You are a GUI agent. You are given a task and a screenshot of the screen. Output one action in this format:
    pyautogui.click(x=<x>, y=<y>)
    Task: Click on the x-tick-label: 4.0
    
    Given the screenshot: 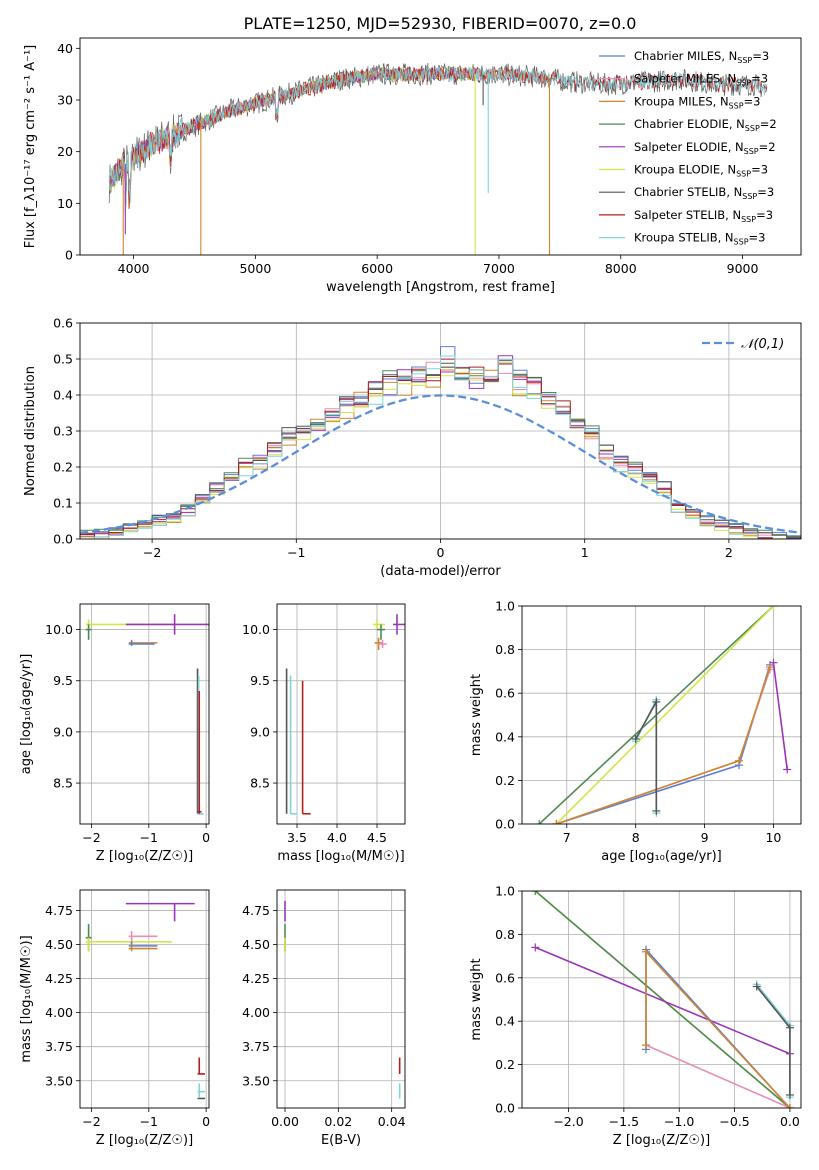 What is the action you would take?
    pyautogui.click(x=337, y=837)
    